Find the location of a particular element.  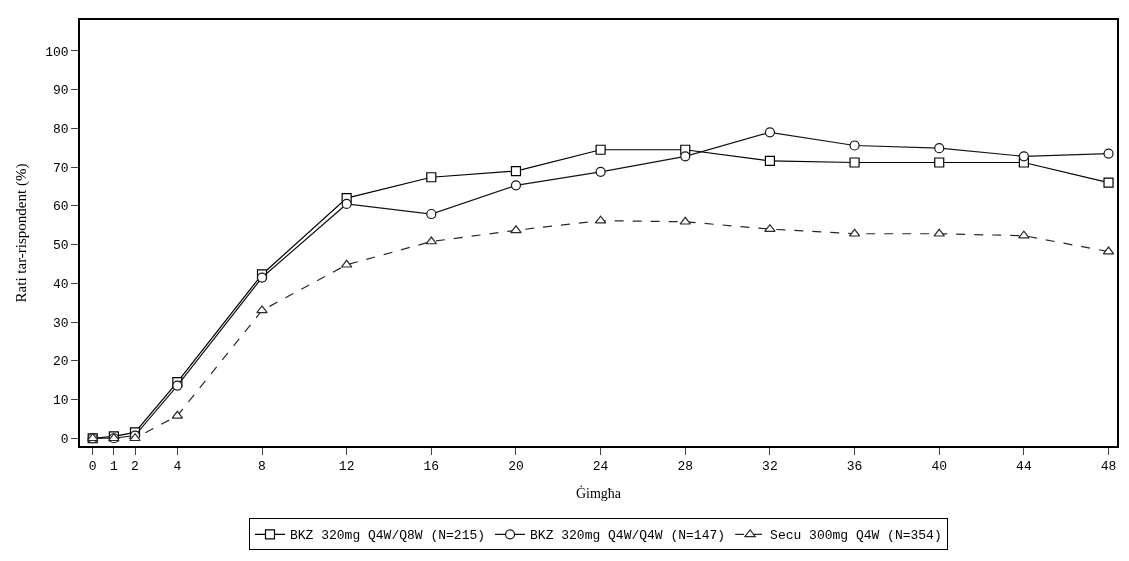

y-tick-label: 30 is located at coordinates (61, 323).